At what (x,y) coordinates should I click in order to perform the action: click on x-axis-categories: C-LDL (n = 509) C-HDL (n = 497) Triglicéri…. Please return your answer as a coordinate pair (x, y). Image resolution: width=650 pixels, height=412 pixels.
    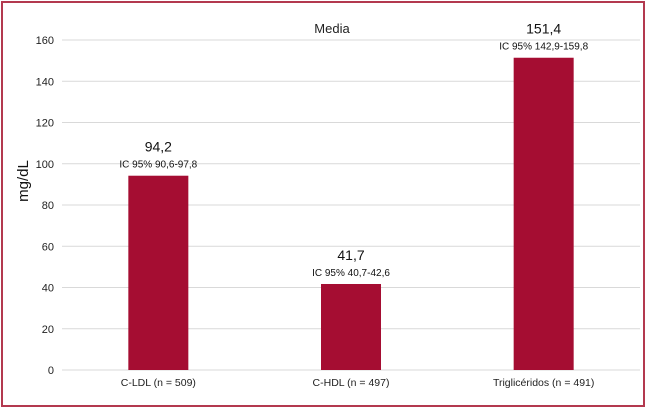
    Looking at the image, I should click on (358, 383).